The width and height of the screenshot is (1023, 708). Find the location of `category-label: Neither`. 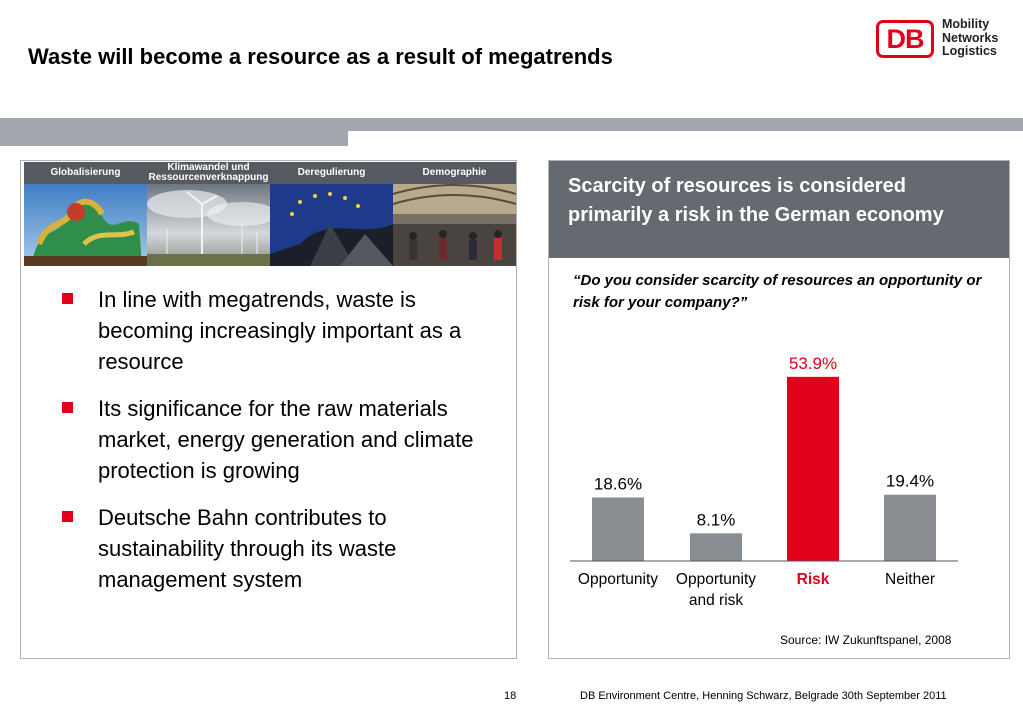

category-label: Neither is located at coordinates (910, 579).